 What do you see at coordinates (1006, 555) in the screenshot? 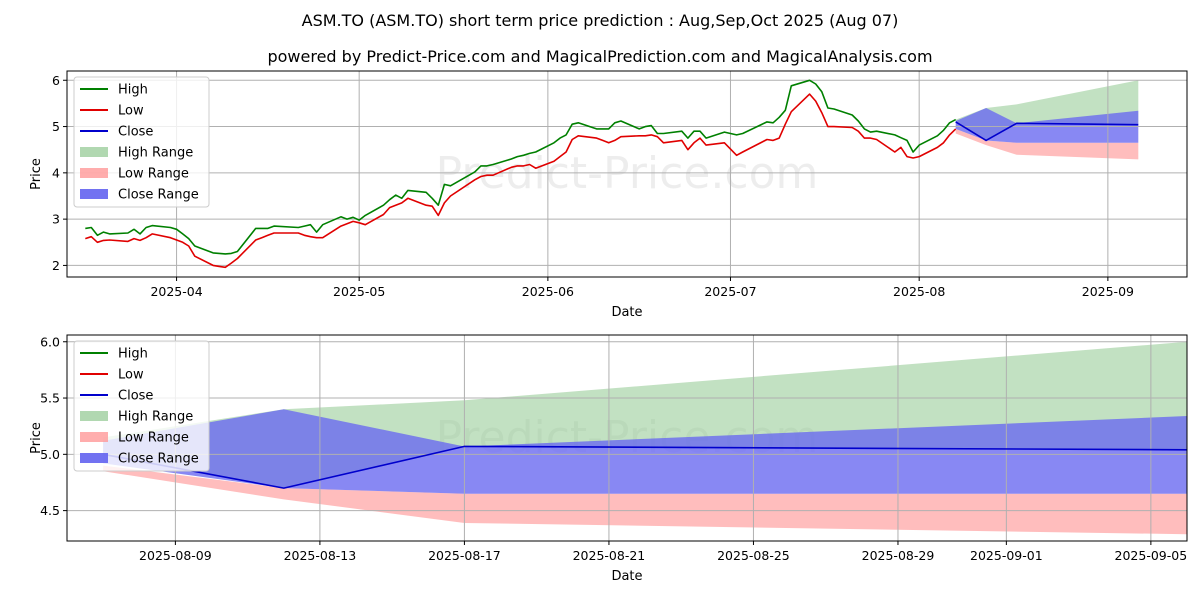
I see `x-tick-label: 2025-09-01` at bounding box center [1006, 555].